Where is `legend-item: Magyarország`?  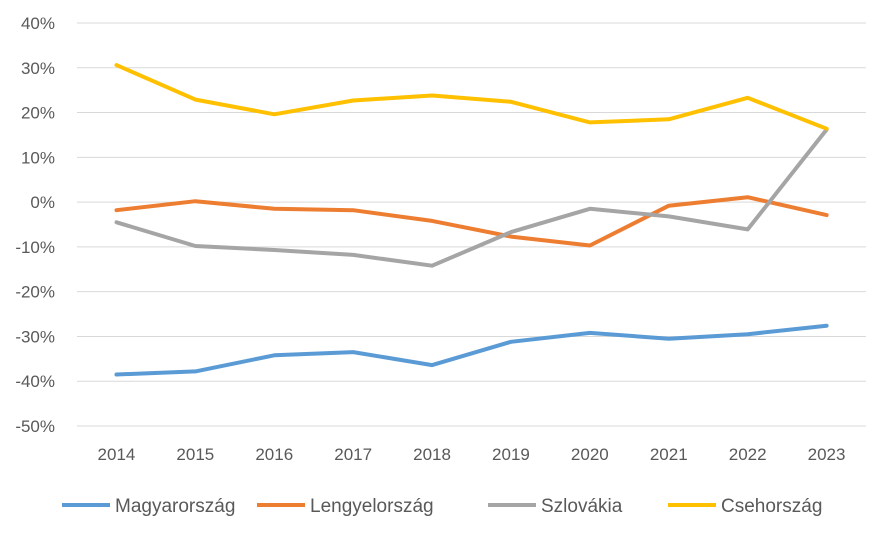
legend-item: Magyarország is located at coordinates (148, 506).